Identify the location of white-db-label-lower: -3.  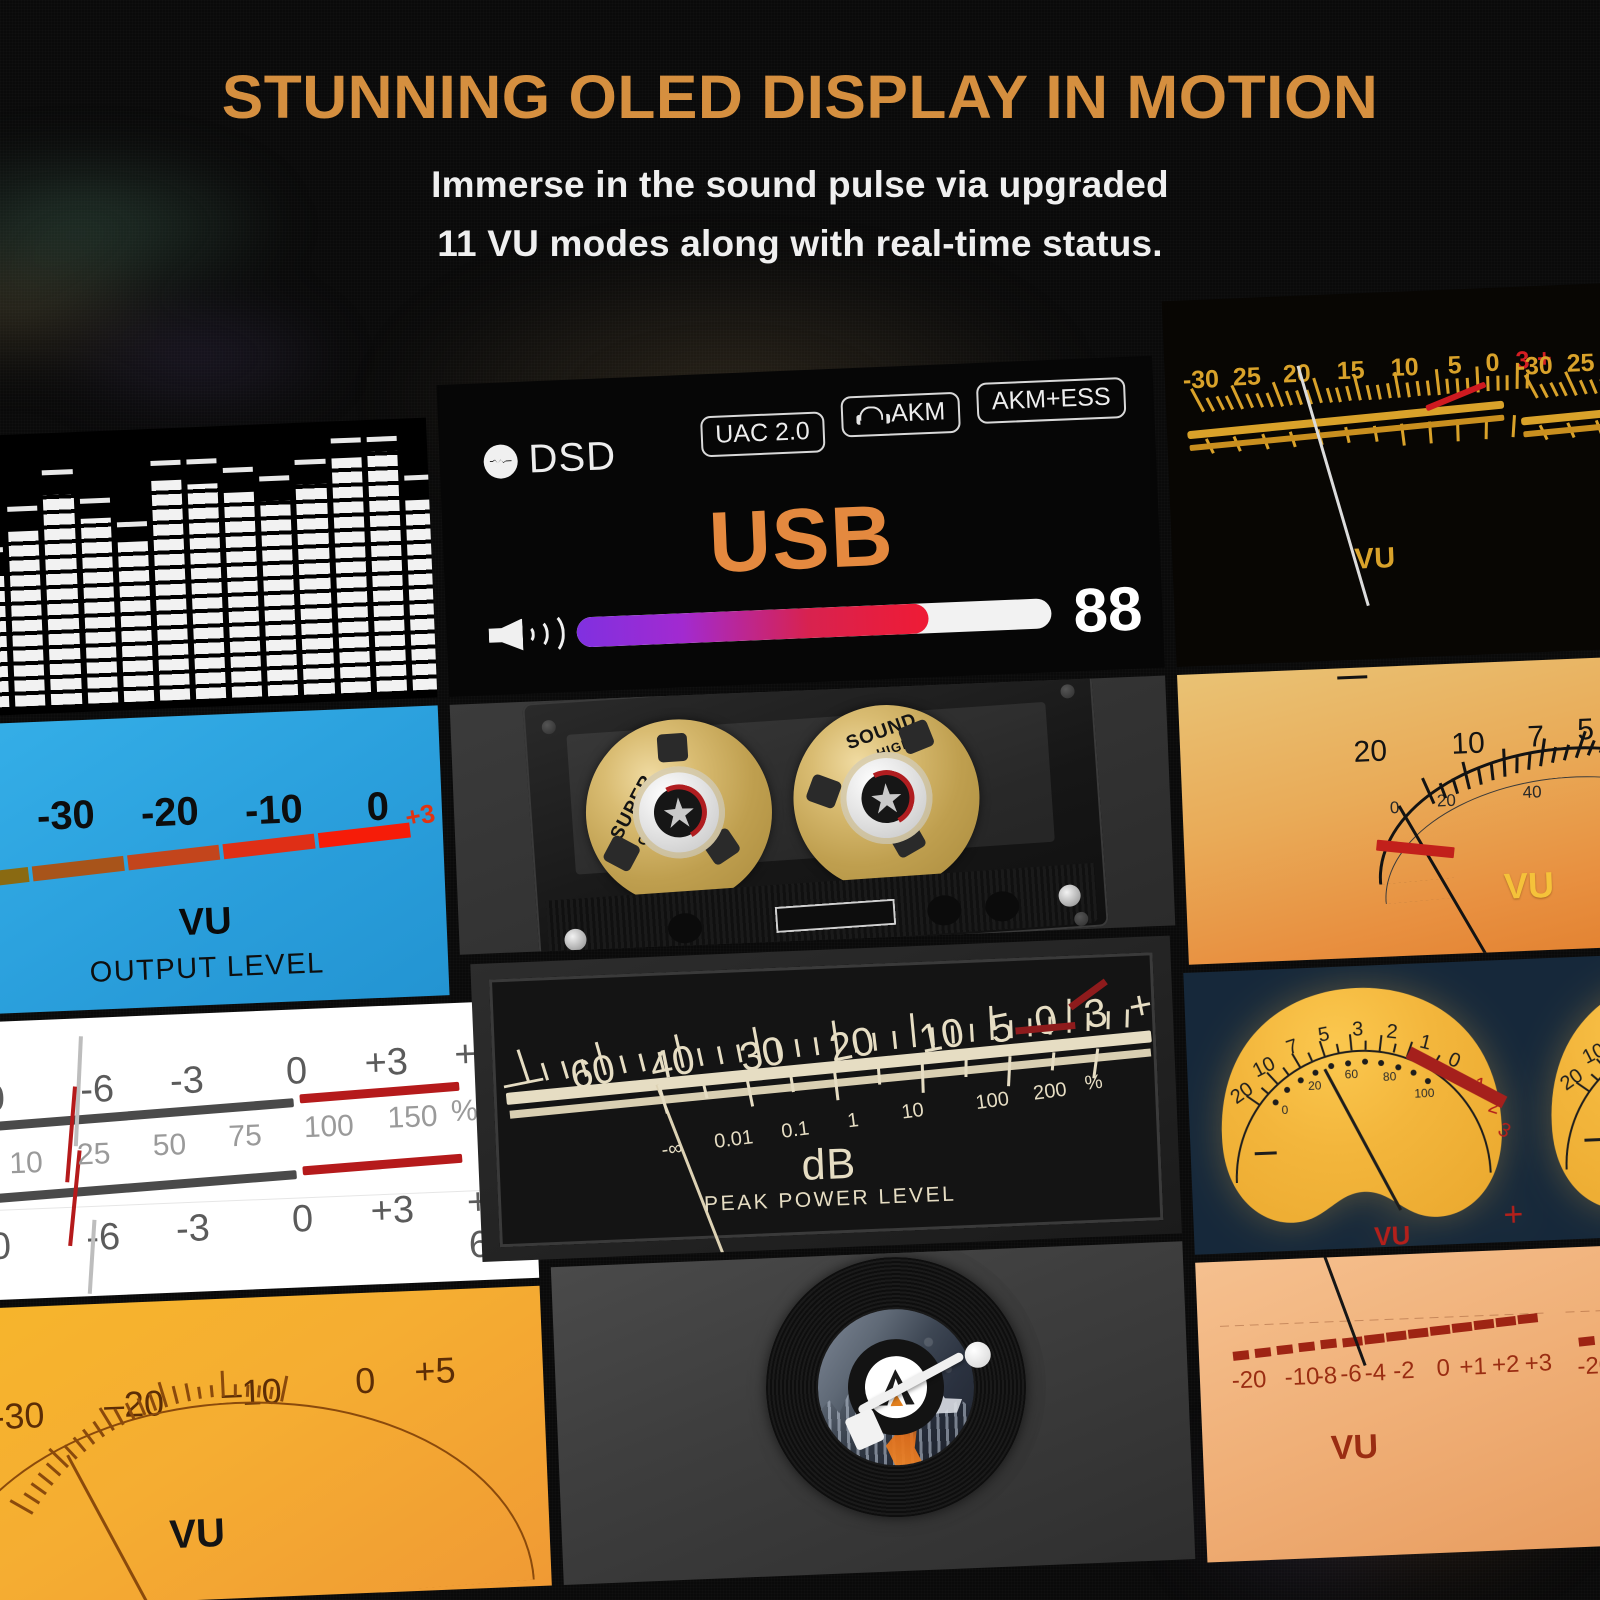
(193, 1229).